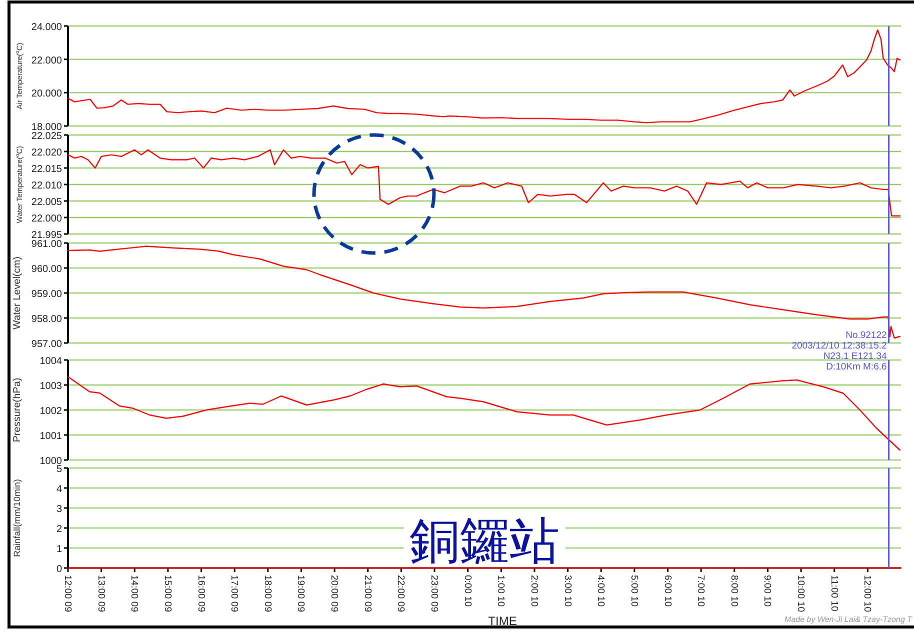  What do you see at coordinates (17, 410) in the screenshot?
I see `y-axis-title: Pressure(hPa)` at bounding box center [17, 410].